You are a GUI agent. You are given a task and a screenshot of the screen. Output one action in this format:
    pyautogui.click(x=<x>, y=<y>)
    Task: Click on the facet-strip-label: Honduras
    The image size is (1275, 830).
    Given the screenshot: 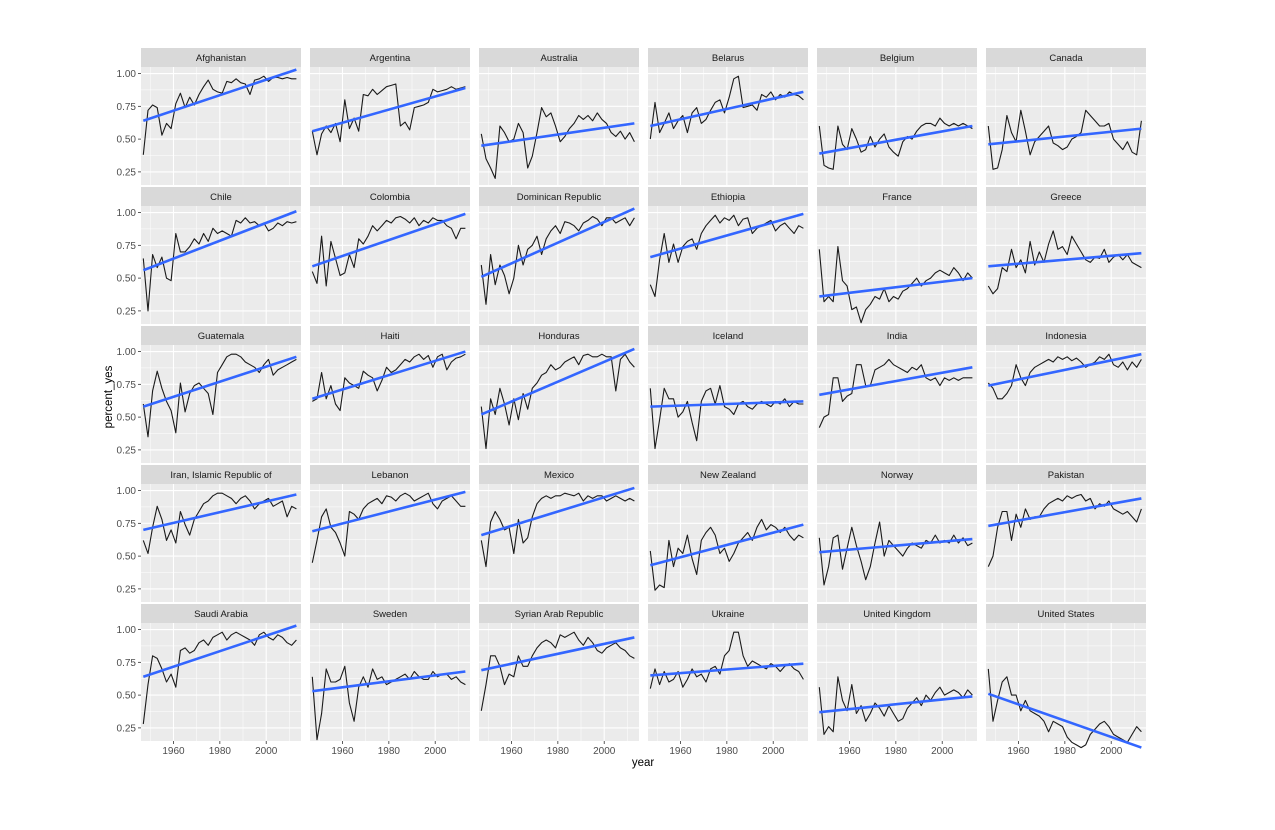 What is the action you would take?
    pyautogui.click(x=558, y=336)
    